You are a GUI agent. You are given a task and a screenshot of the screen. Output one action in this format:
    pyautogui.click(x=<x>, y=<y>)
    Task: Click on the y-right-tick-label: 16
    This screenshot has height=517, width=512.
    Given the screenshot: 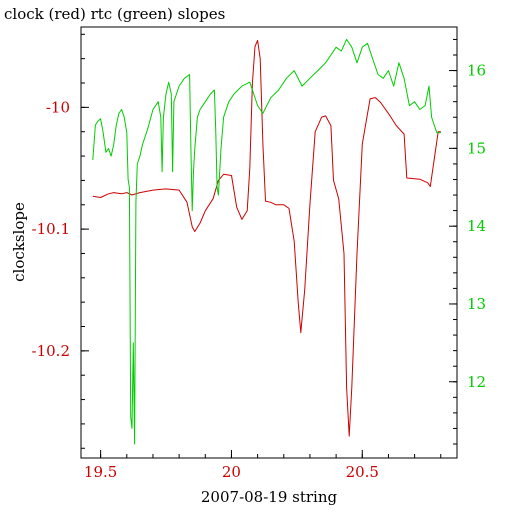 What is the action you would take?
    pyautogui.click(x=476, y=71)
    